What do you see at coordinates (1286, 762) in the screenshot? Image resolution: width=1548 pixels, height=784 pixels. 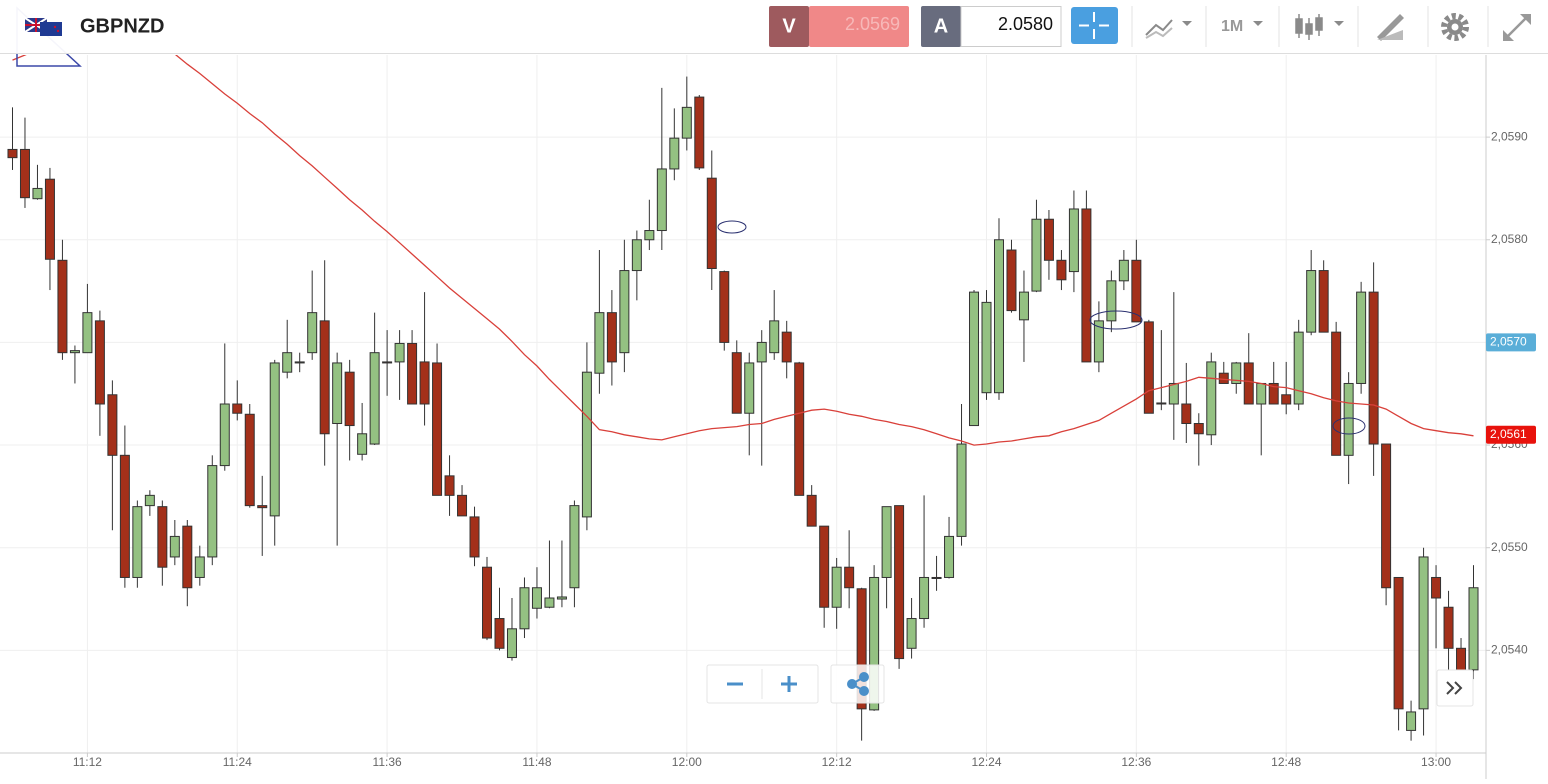 I see `x-tick-label: 12:48` at bounding box center [1286, 762].